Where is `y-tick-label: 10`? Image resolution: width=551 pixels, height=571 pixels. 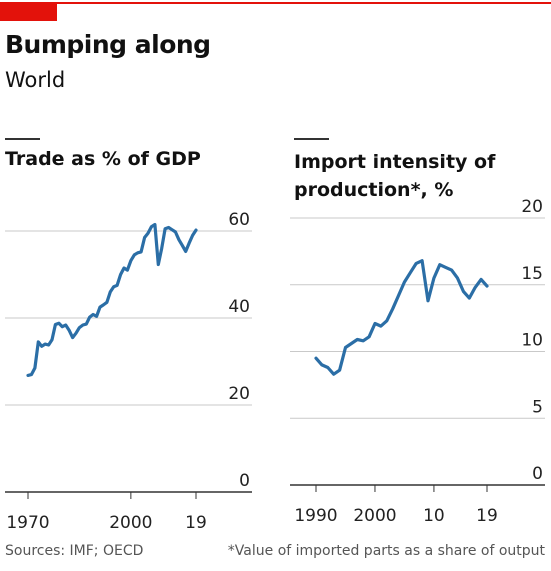 y-tick-label: 10 is located at coordinates (532, 341).